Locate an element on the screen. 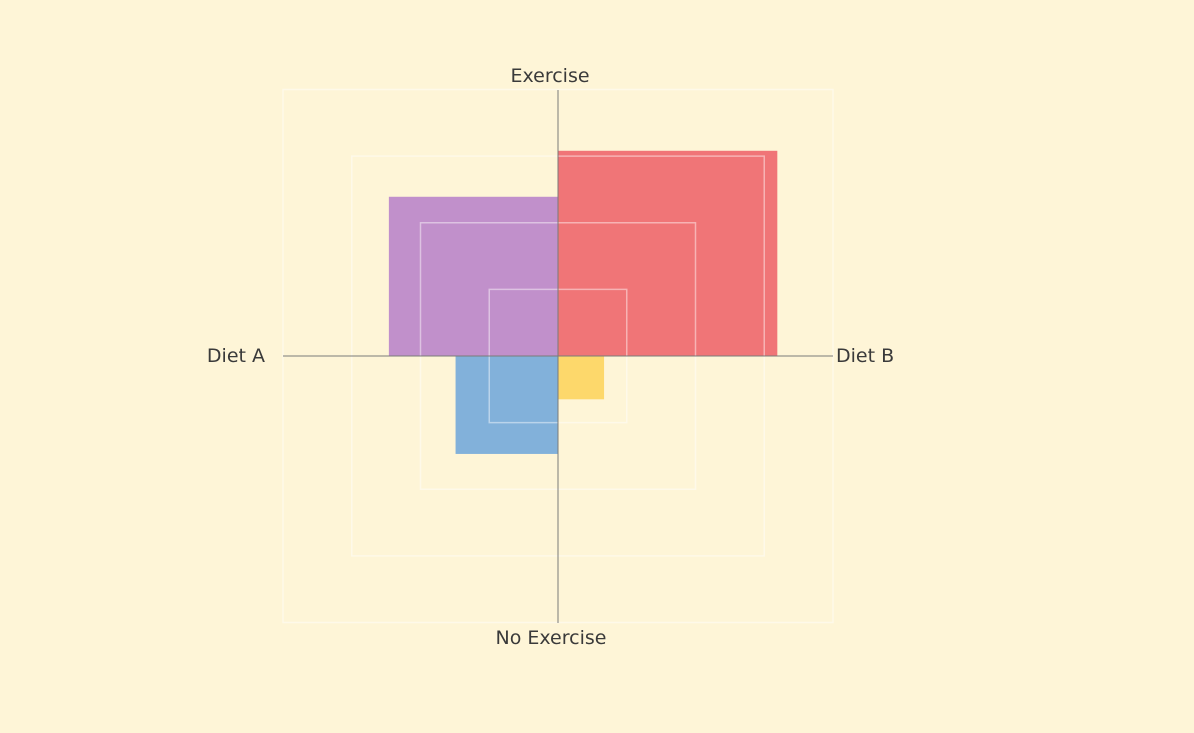 The height and width of the screenshot is (733, 1194). quadrant-bars is located at coordinates (583, 302).